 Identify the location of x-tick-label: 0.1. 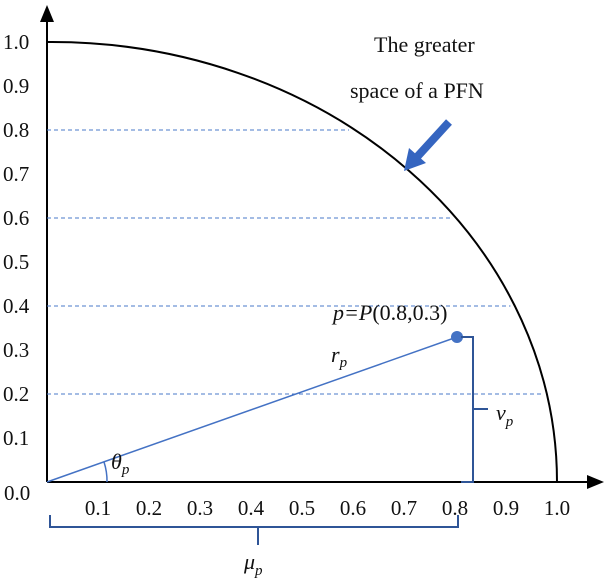
(98, 508).